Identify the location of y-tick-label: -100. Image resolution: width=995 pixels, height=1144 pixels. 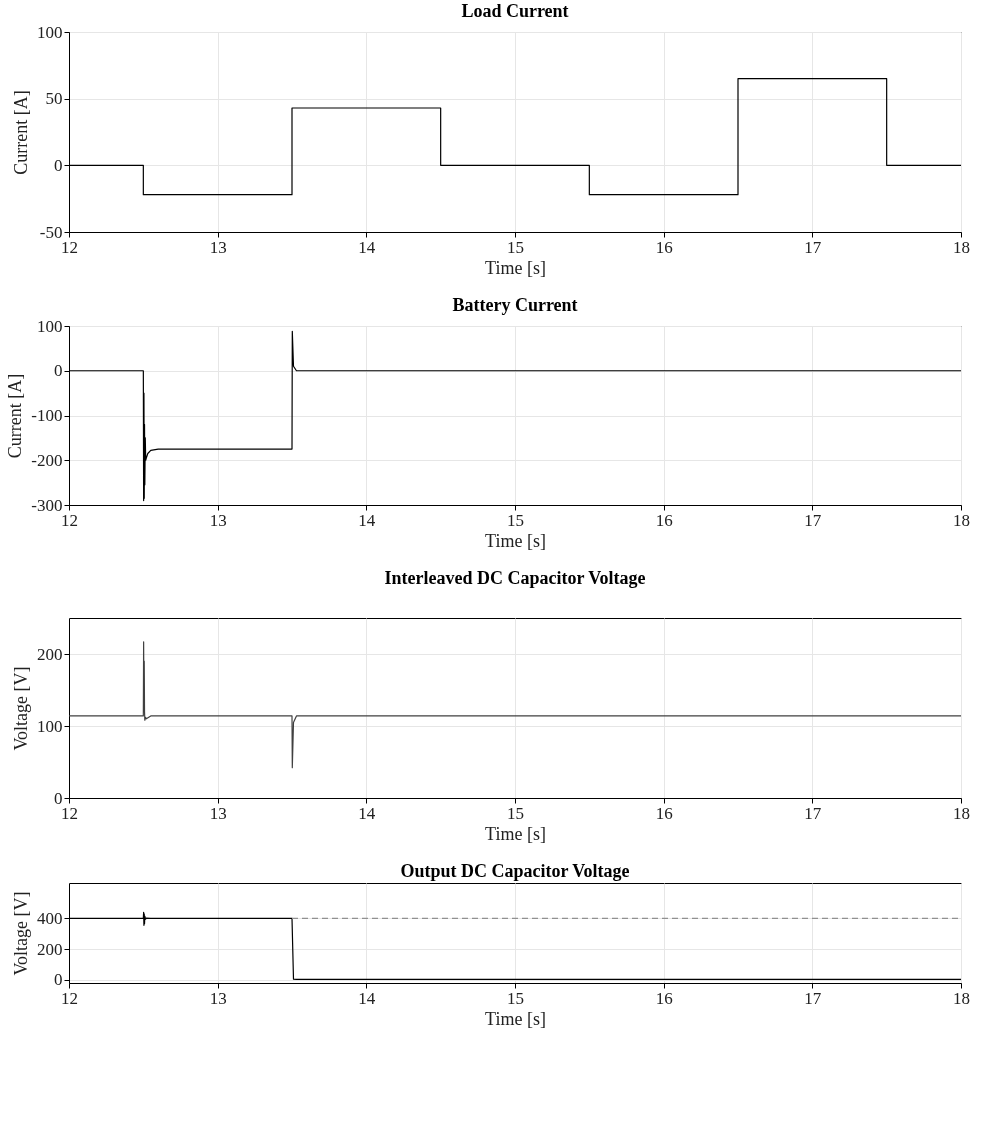
(47, 415).